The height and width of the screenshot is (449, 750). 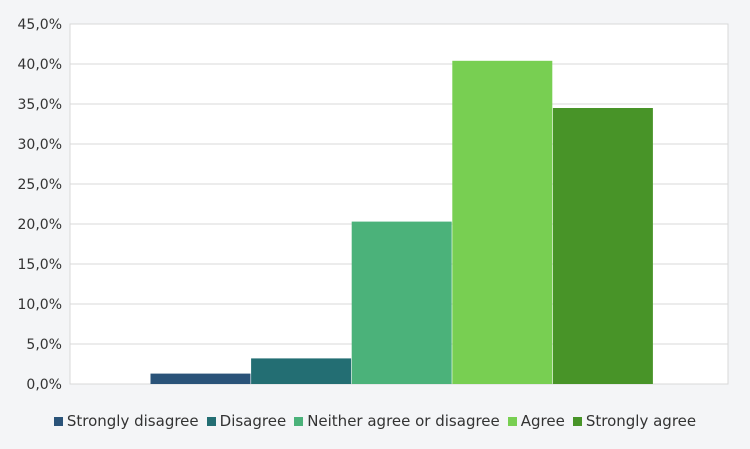 I want to click on bar-disagree, so click(x=301, y=371).